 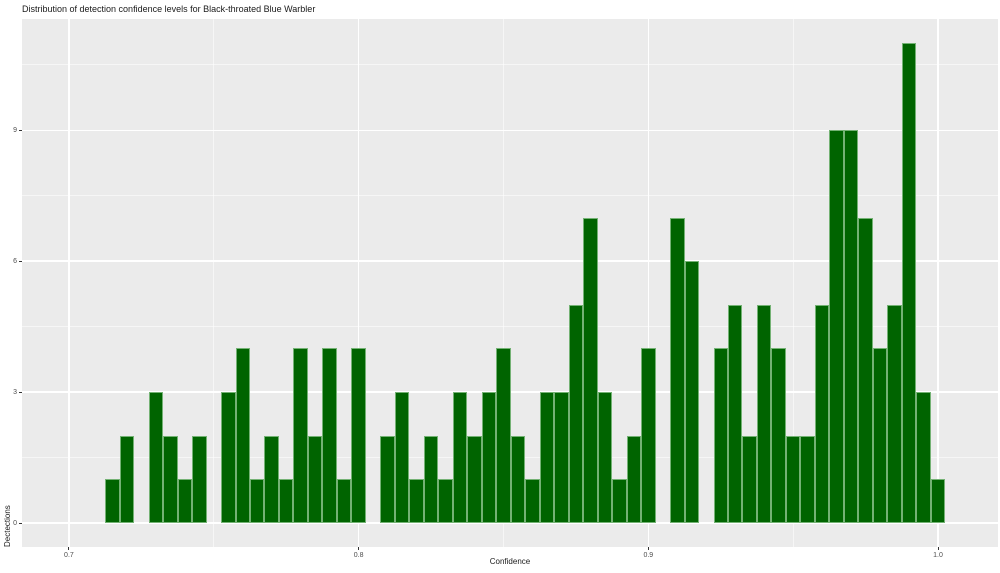 I want to click on y-tick-label: 0, so click(x=15, y=523).